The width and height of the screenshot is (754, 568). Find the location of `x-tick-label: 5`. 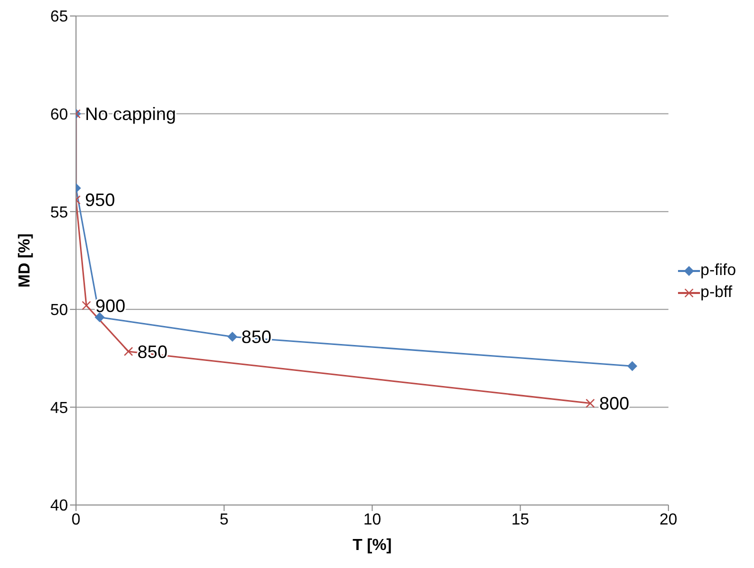

x-tick-label: 5 is located at coordinates (224, 519).